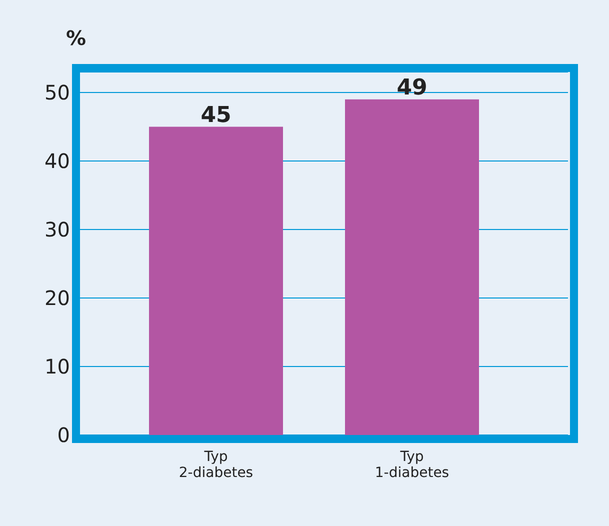 Image resolution: width=609 pixels, height=526 pixels. Describe the element at coordinates (57, 230) in the screenshot. I see `y-tick-label: 30` at that location.